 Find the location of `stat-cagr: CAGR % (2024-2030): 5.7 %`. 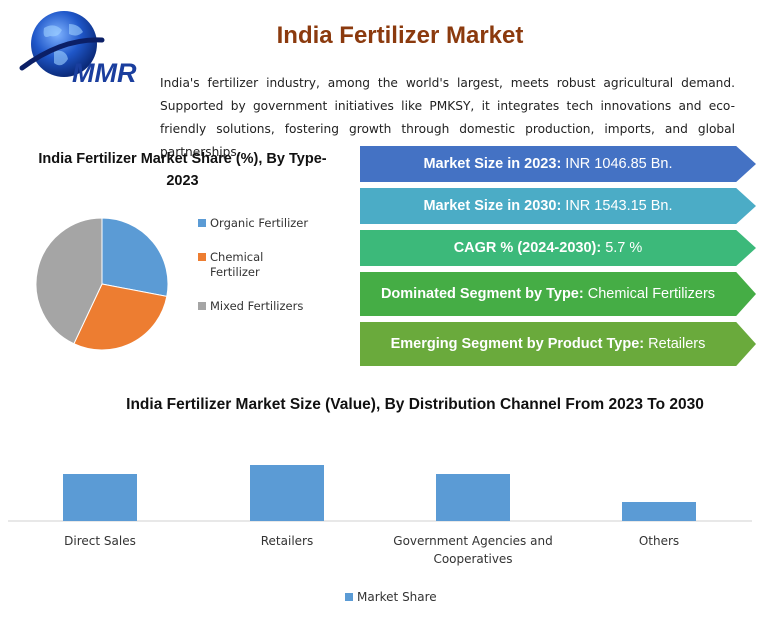

stat-cagr: CAGR % (2024-2030): 5.7 % is located at coordinates (558, 248).